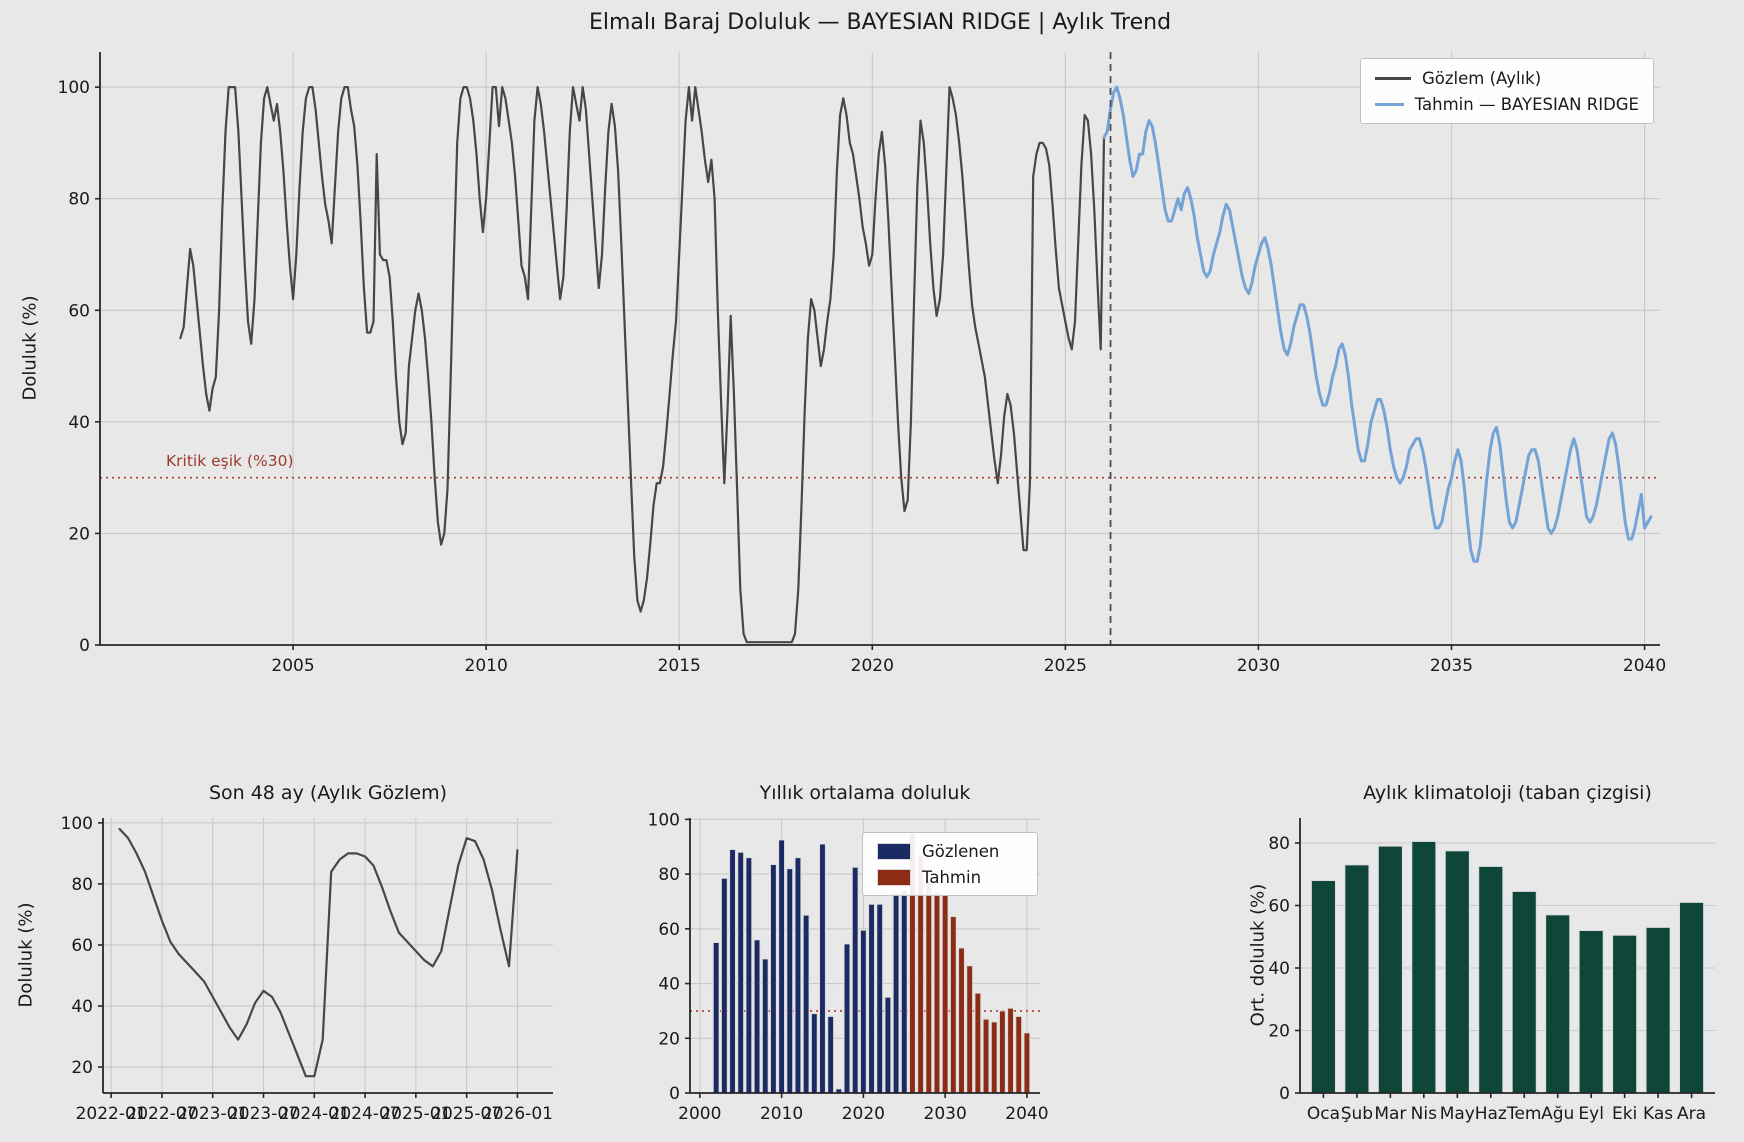 The height and width of the screenshot is (1142, 1744). Describe the element at coordinates (945, 1114) in the screenshot. I see `x-tick-label: 2030` at that location.